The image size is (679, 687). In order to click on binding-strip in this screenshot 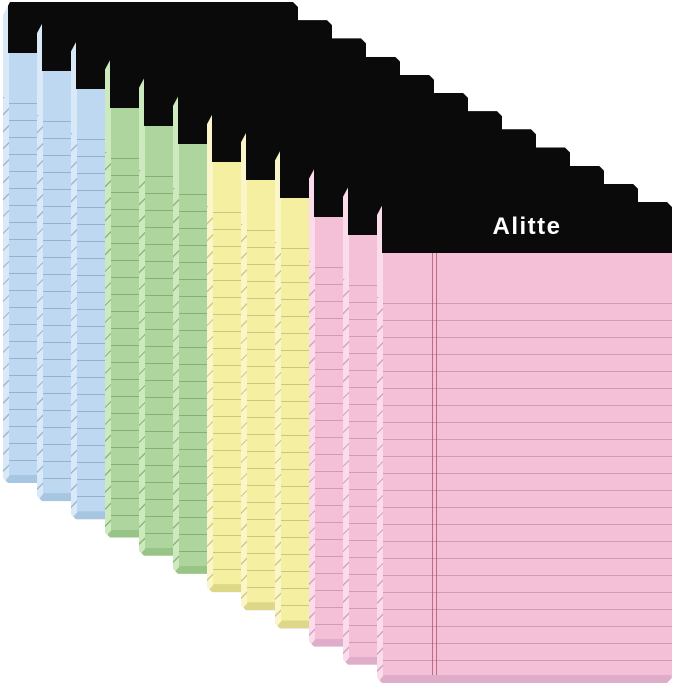, I will do `click(527, 227)`.